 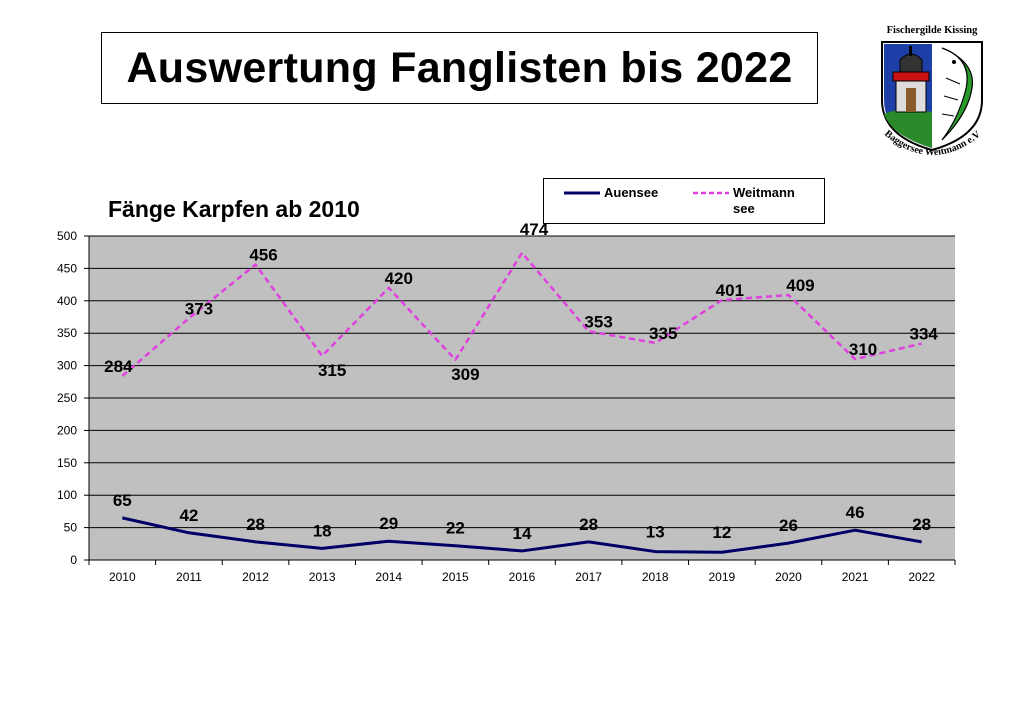 What do you see at coordinates (721, 532) in the screenshot?
I see `data-label-auensee: 12` at bounding box center [721, 532].